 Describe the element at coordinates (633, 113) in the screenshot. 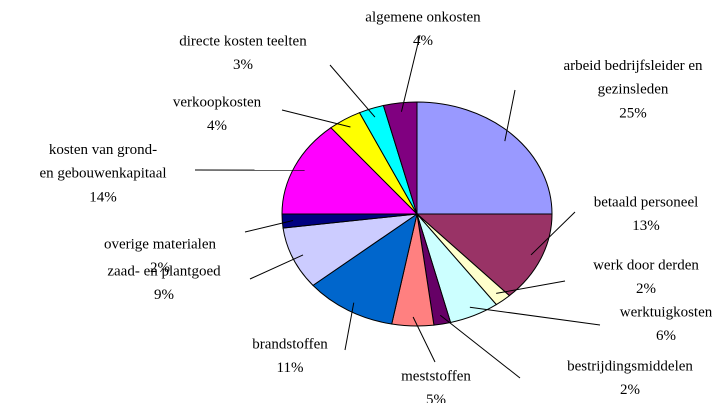

I see `slice-value-label: 25%` at that location.